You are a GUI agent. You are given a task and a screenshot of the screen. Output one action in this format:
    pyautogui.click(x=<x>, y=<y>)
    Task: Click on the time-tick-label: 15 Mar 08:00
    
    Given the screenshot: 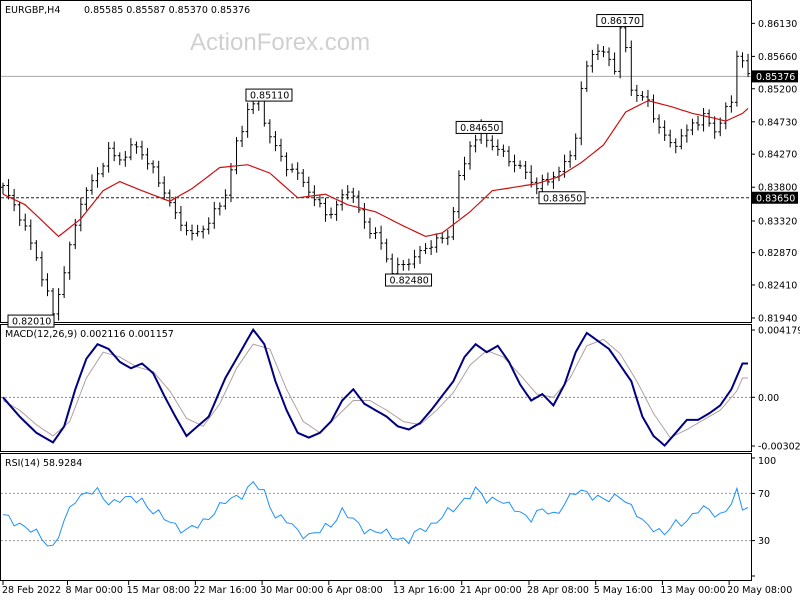 What is the action you would take?
    pyautogui.click(x=158, y=590)
    